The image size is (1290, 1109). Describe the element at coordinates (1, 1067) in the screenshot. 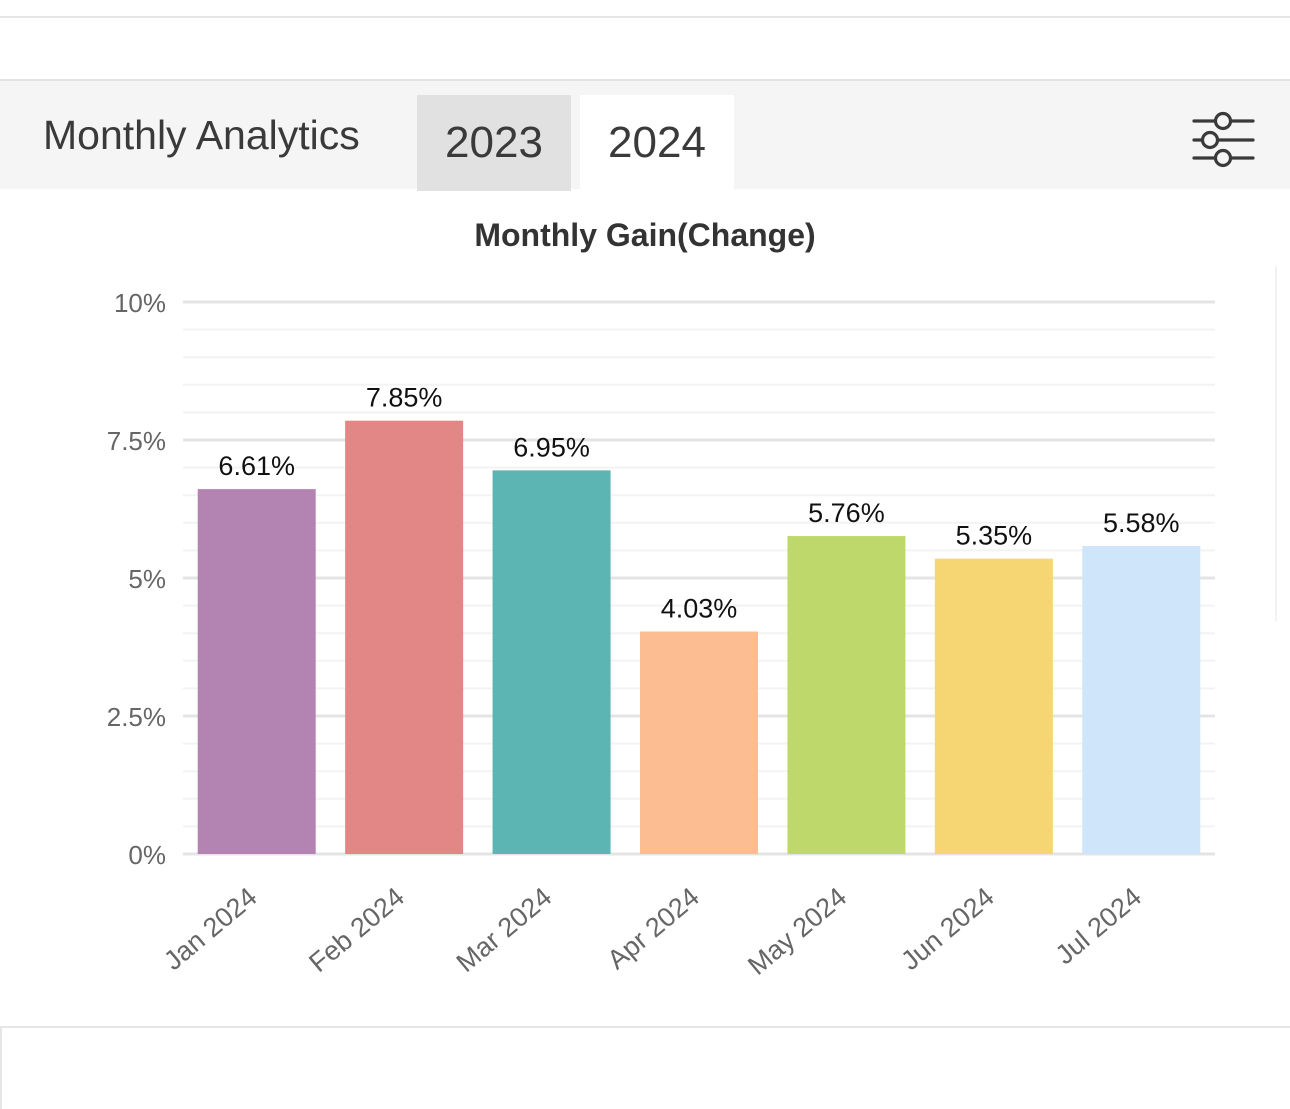

I see `bottom-left-border` at that location.